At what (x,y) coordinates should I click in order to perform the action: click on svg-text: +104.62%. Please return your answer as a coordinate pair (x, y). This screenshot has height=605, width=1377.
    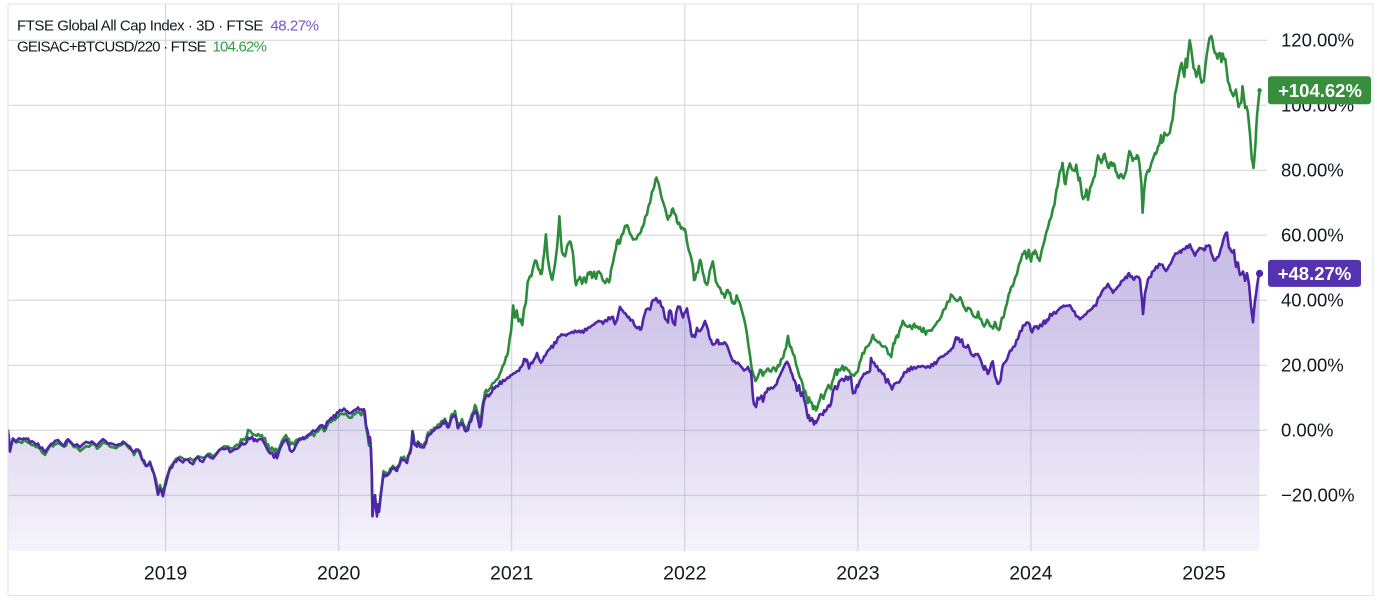
    Looking at the image, I should click on (1320, 90).